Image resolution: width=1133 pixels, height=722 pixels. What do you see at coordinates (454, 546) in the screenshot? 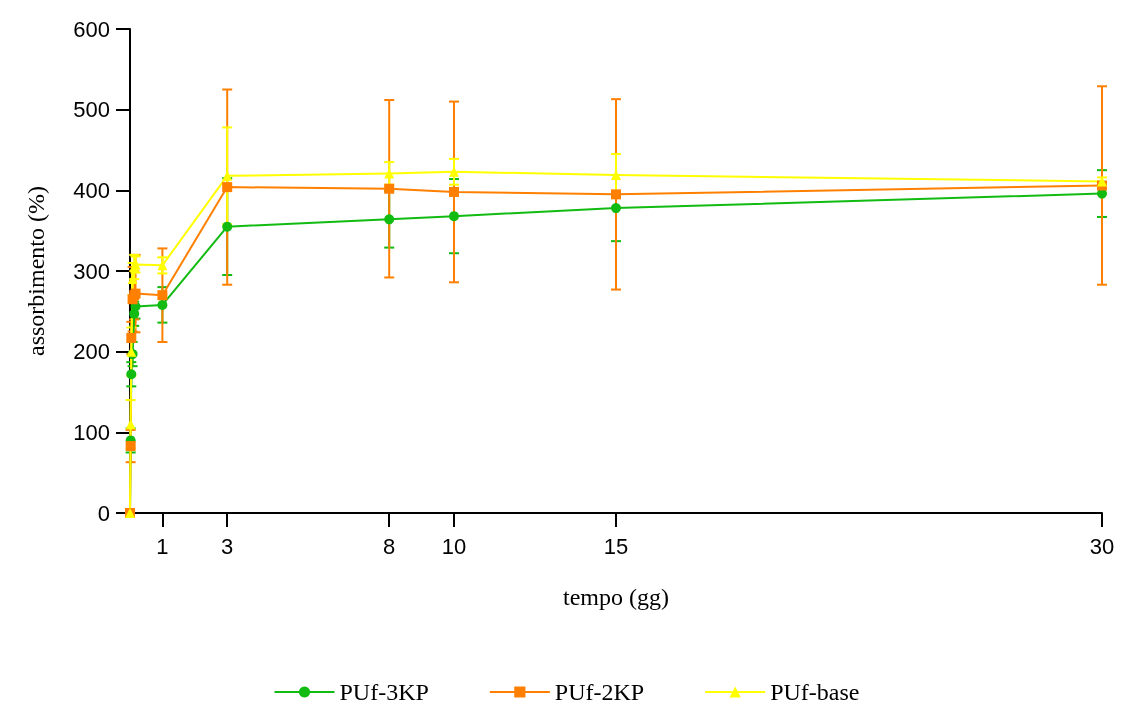
I see `x-tick-label: 10` at bounding box center [454, 546].